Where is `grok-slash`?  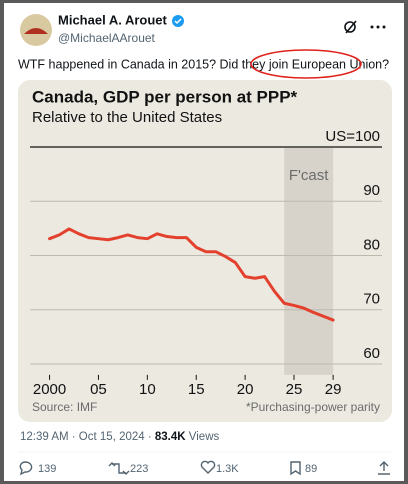 grok-slash is located at coordinates (351, 27).